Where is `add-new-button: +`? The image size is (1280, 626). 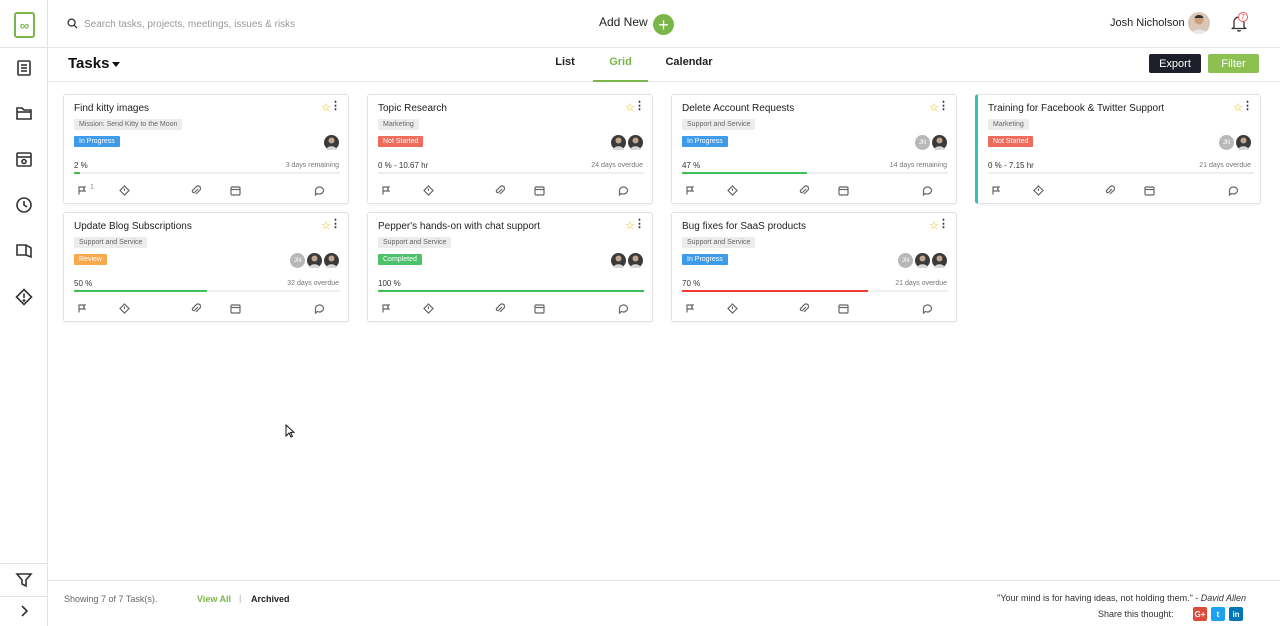
add-new-button: + is located at coordinates (663, 24).